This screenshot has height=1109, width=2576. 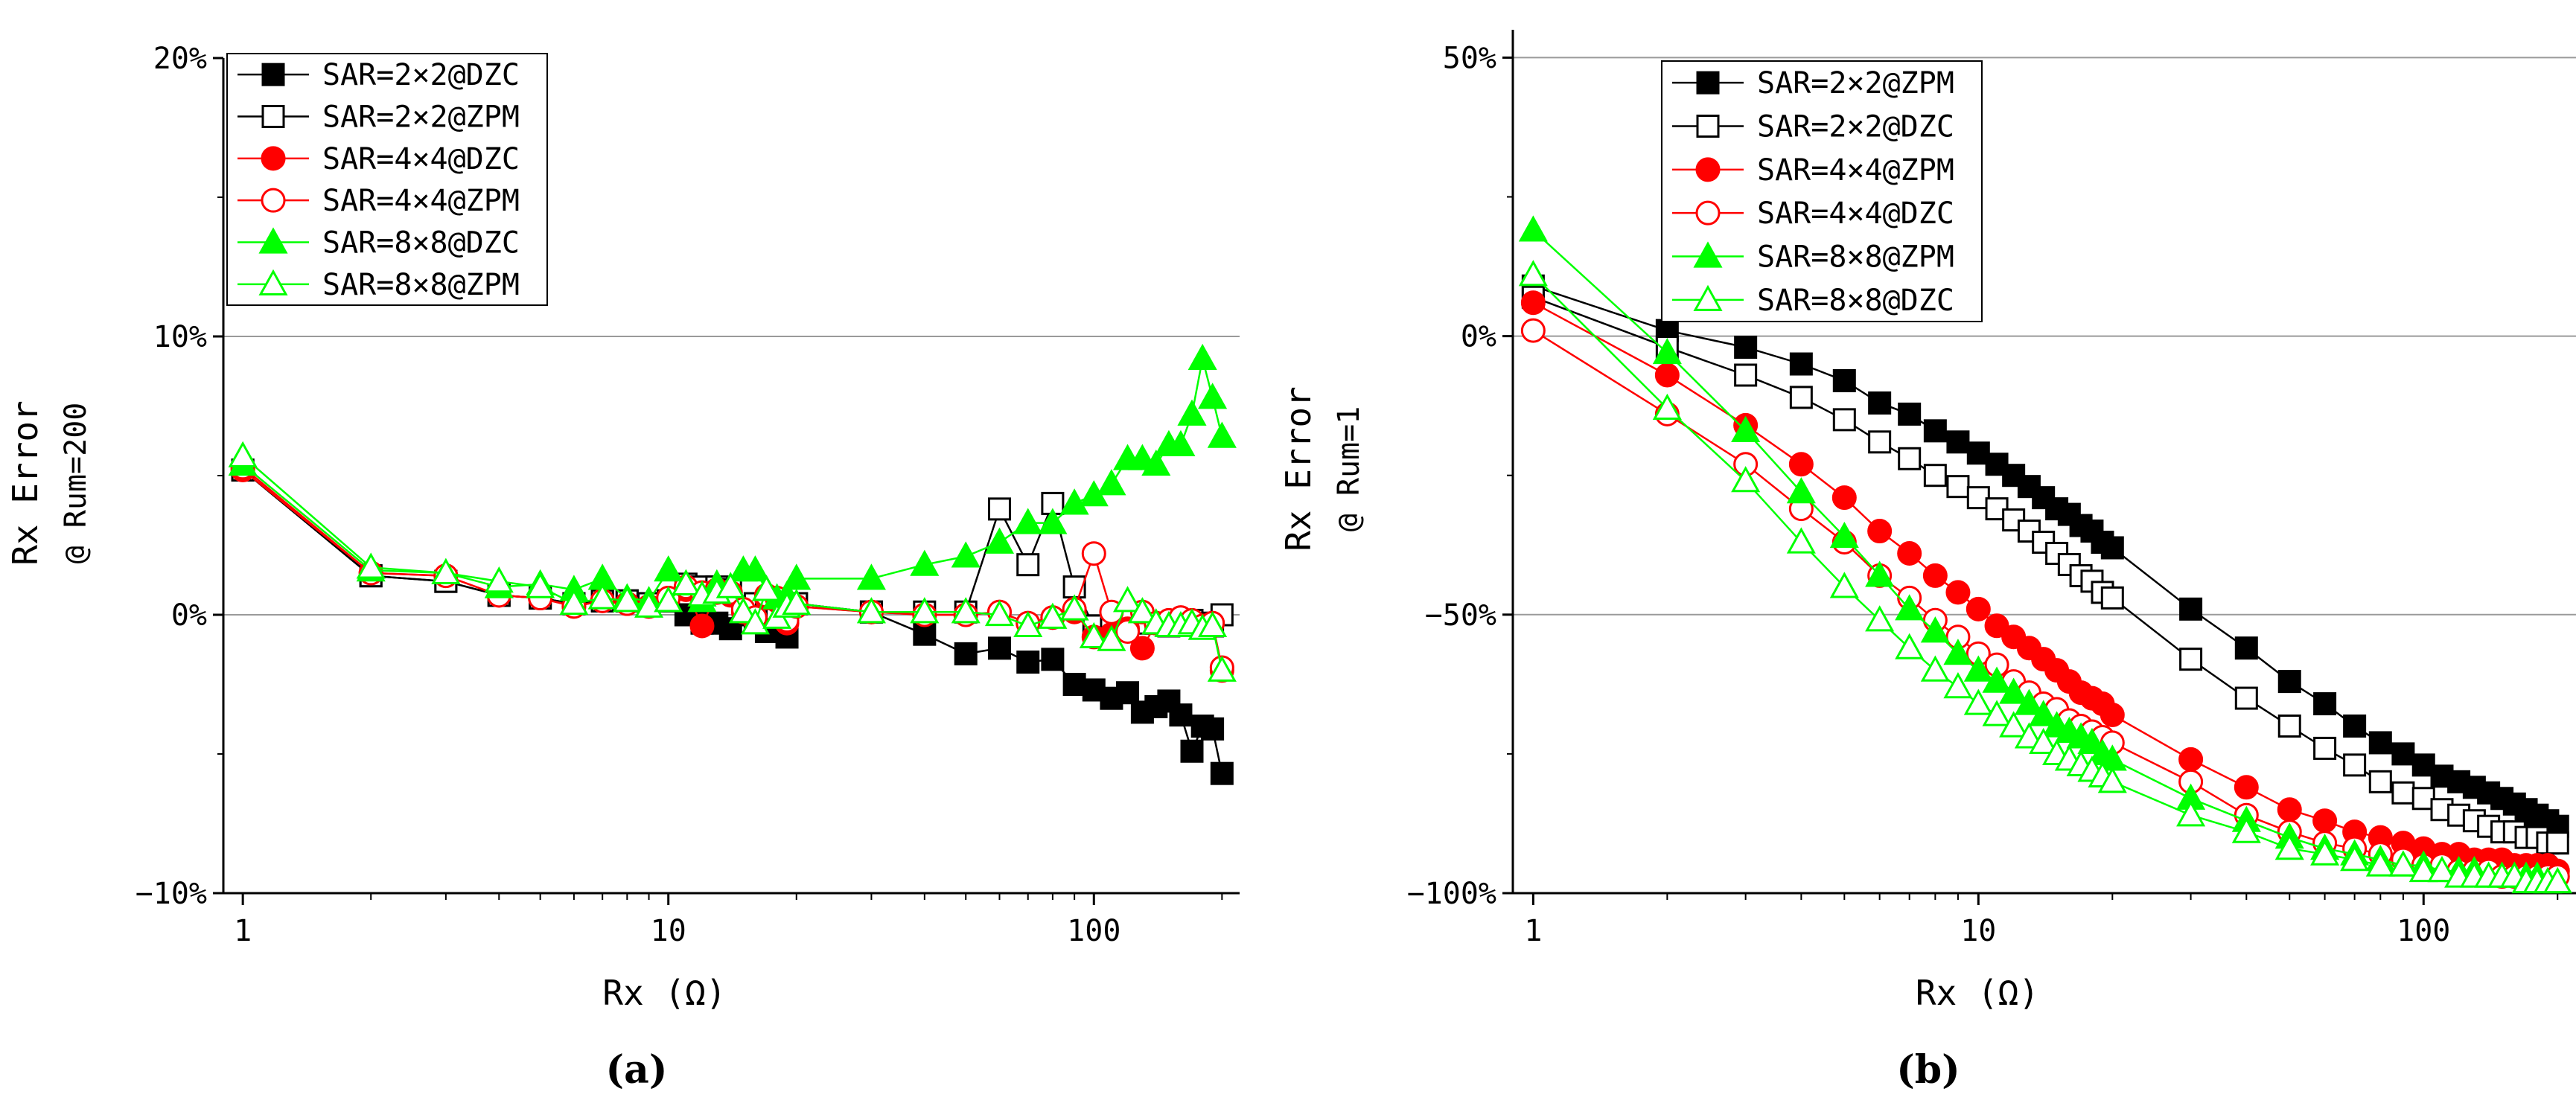 I want to click on legend-label: SAR=4×4@DZC, so click(x=1855, y=213).